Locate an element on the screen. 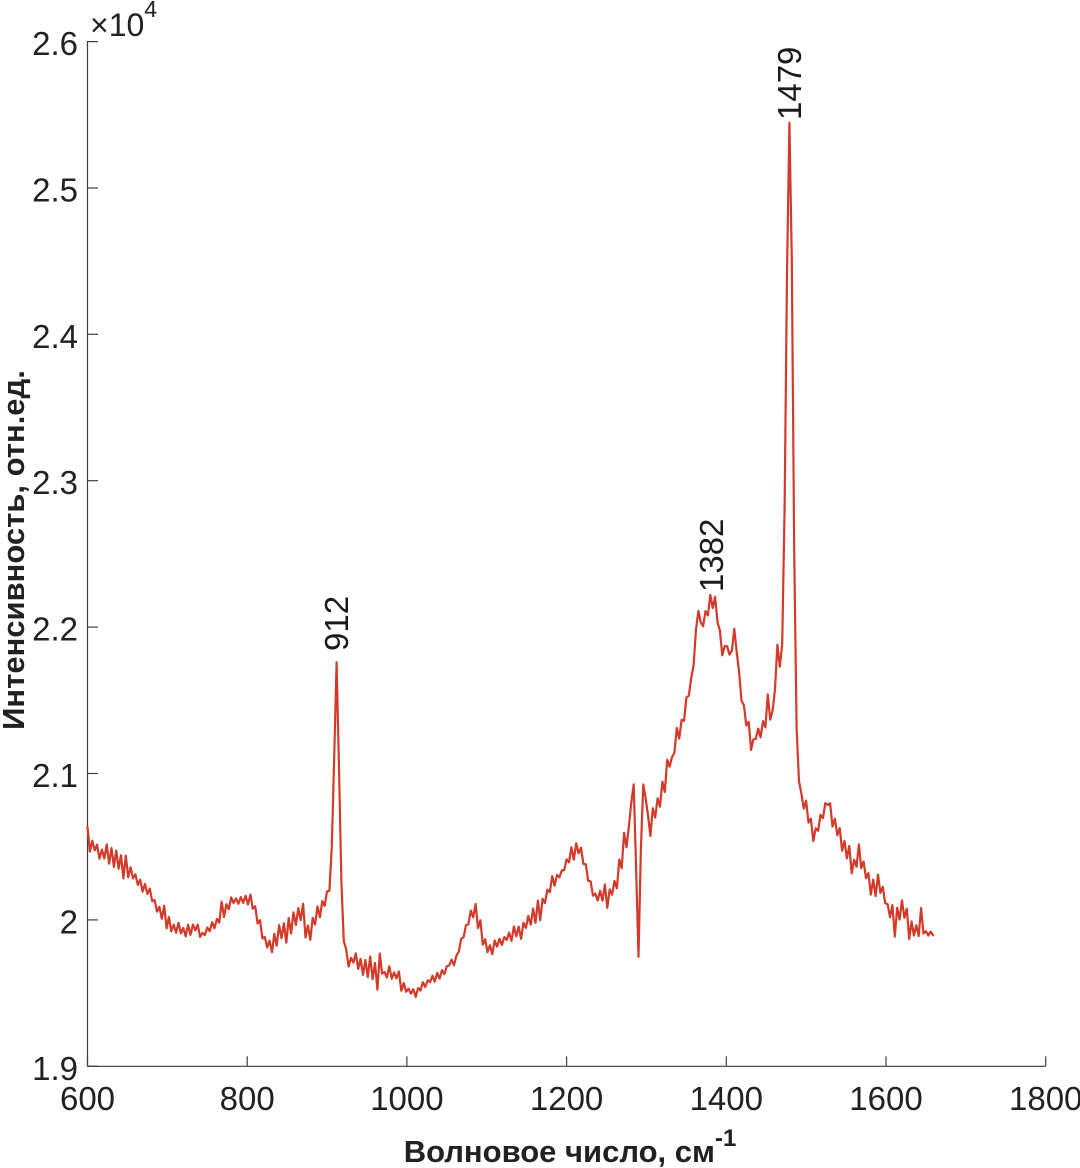  svg-text: 600 is located at coordinates (87, 1098).